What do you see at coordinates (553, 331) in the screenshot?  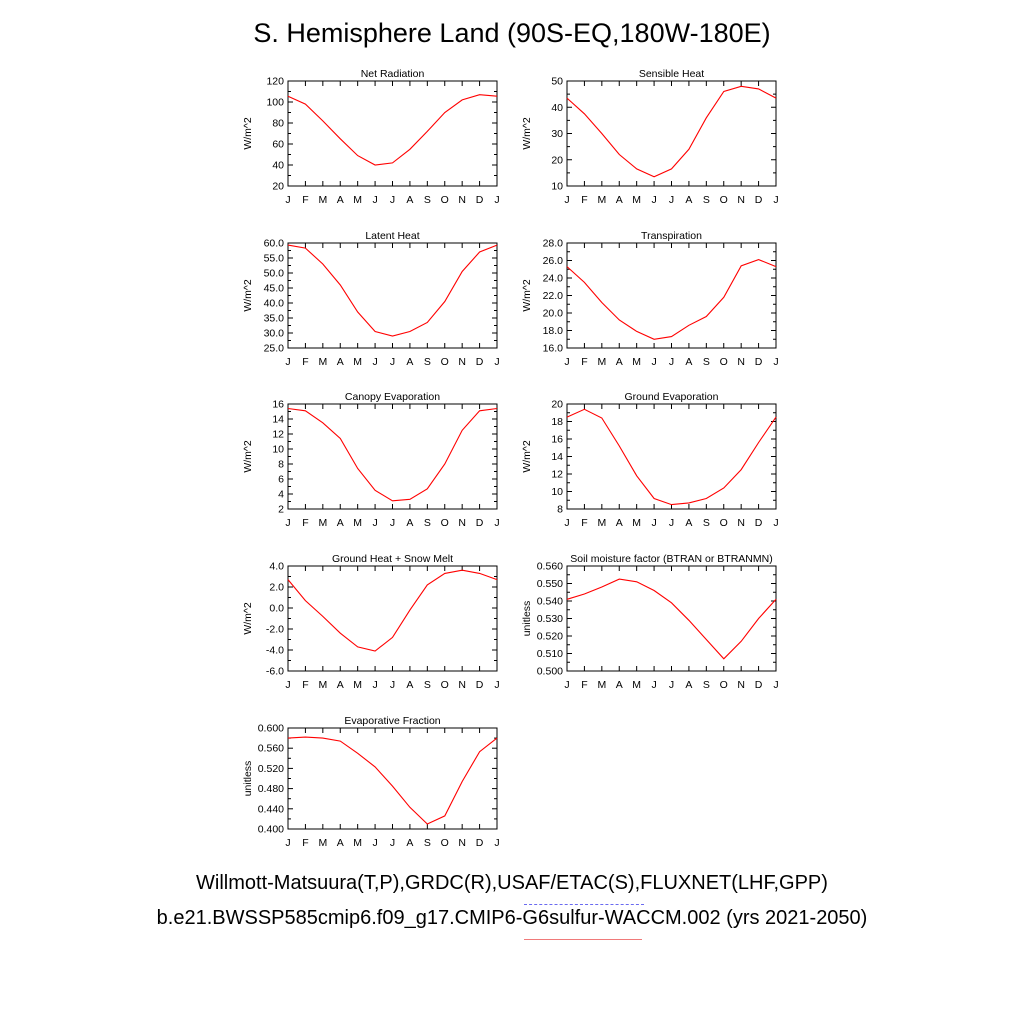 I see `y-tick-label: 18.0` at bounding box center [553, 331].